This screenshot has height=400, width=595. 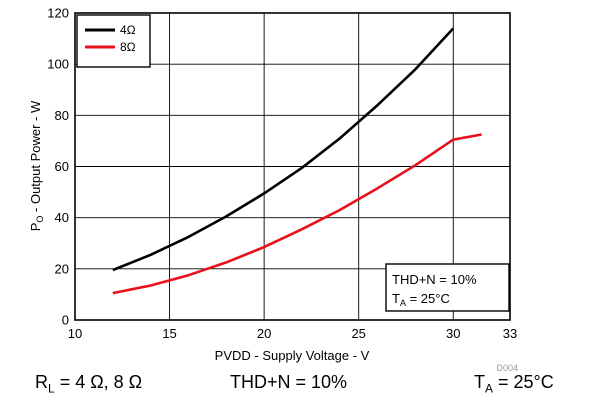 What do you see at coordinates (514, 384) in the screenshot?
I see `caption-temperature: TA = 25°C` at bounding box center [514, 384].